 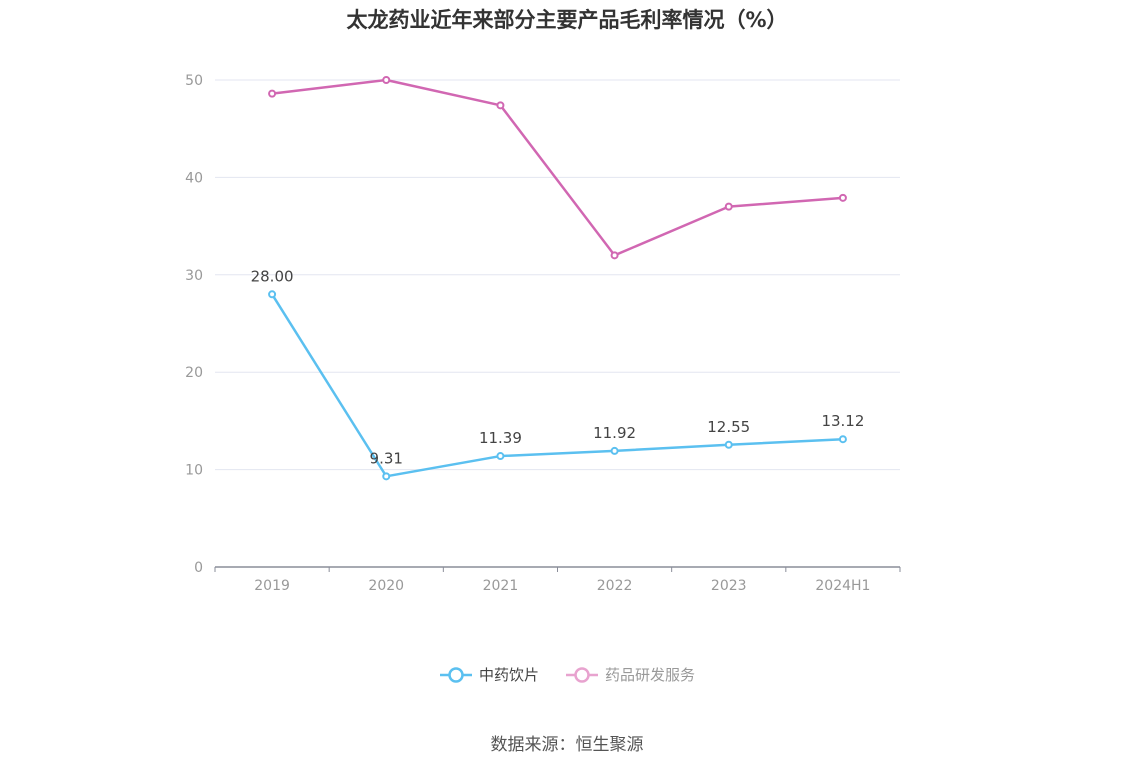 I want to click on x-tick-label: 2021, so click(x=501, y=586).